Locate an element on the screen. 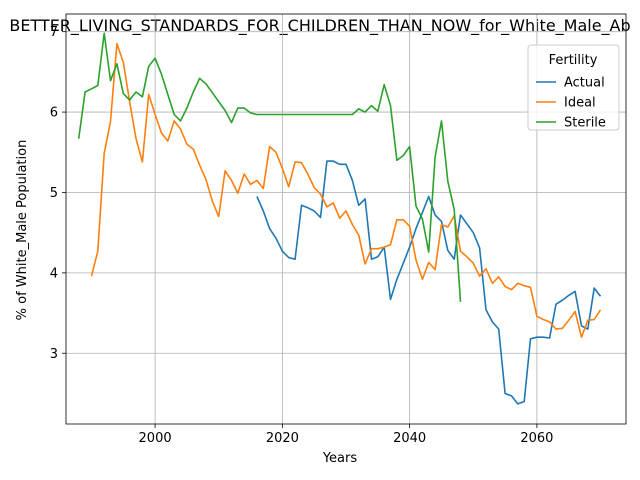 This screenshot has width=640, height=480. x-tick-label: 2040 is located at coordinates (409, 438).